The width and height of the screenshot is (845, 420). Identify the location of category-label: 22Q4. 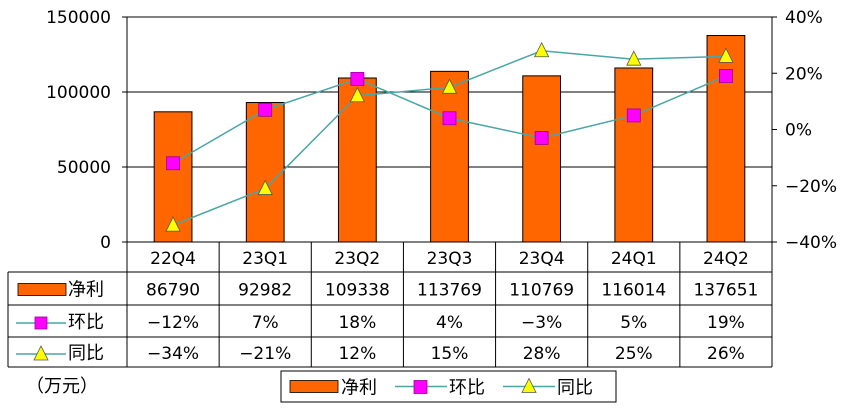
(173, 259).